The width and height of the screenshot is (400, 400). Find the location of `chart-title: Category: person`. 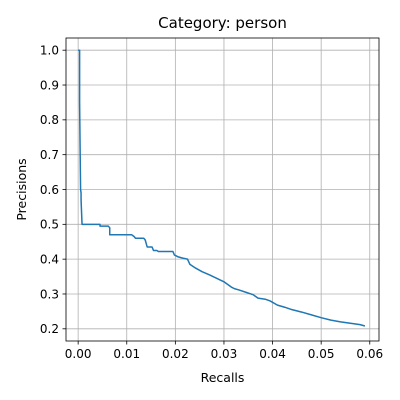

chart-title: Category: person is located at coordinates (222, 23).